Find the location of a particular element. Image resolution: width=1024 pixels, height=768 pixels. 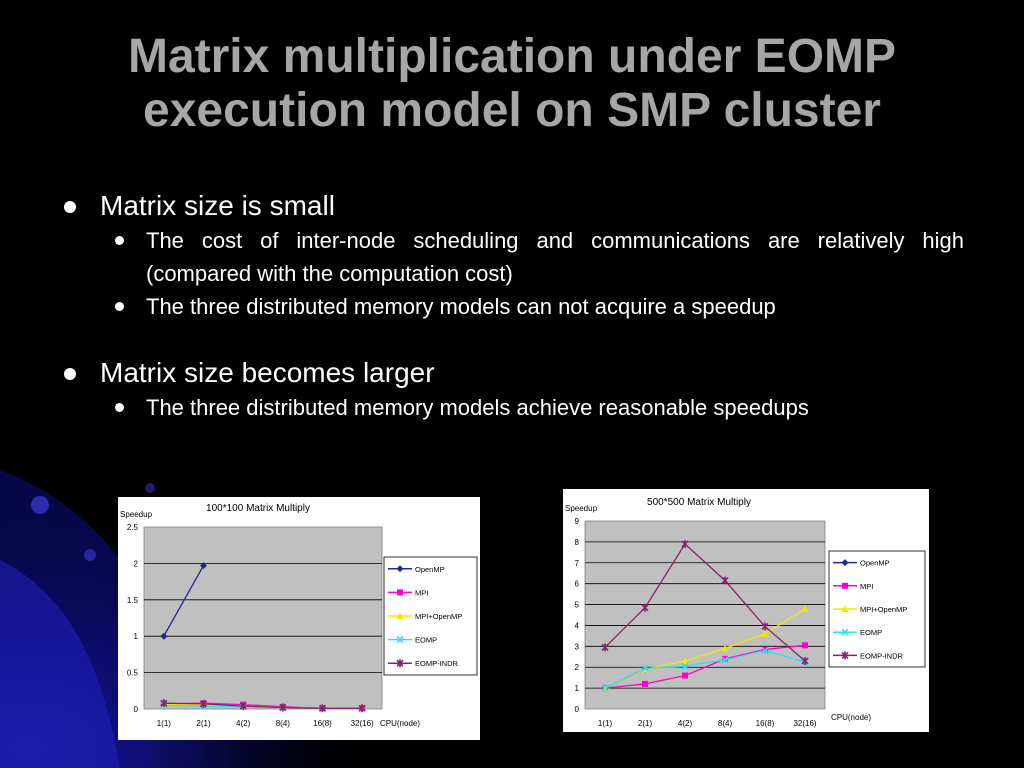

legend-label: MPI is located at coordinates (421, 592).